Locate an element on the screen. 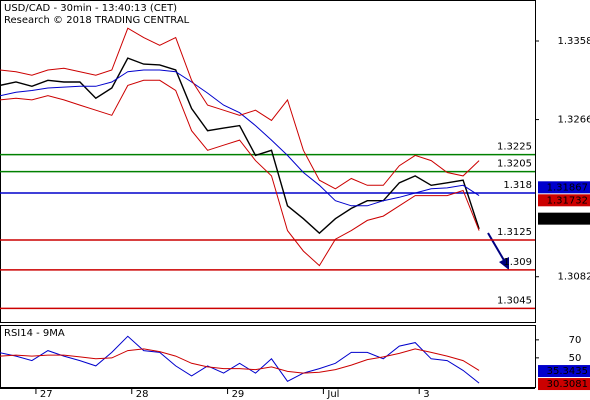  x-tick-label: 3 is located at coordinates (426, 394).